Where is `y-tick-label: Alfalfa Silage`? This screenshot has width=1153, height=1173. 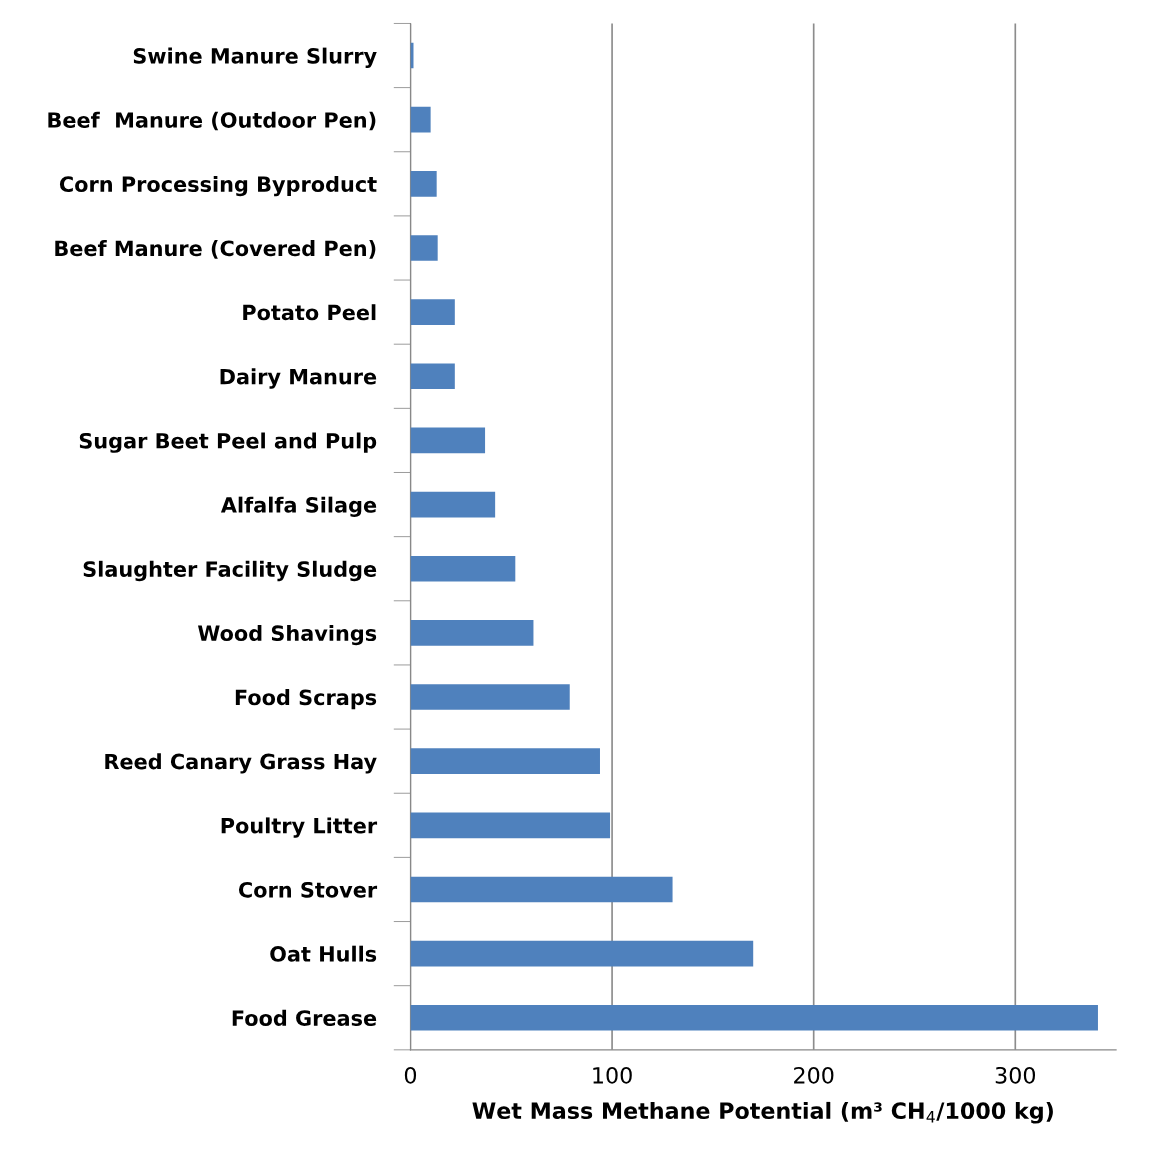 y-tick-label: Alfalfa Silage is located at coordinates (298, 506).